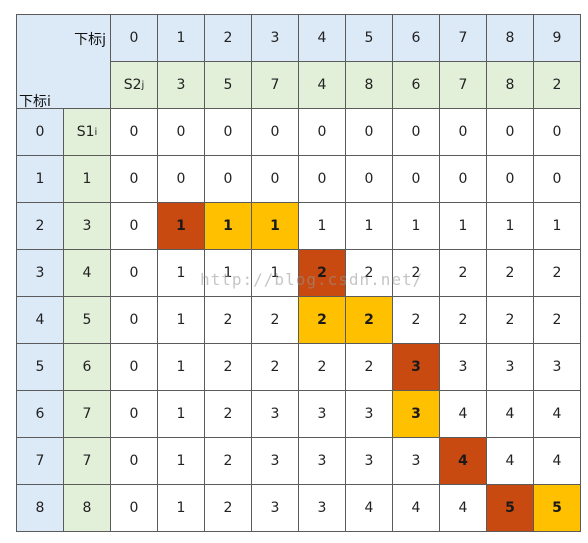  Describe the element at coordinates (87, 508) in the screenshot. I see `s1-value-cell: 8` at that location.